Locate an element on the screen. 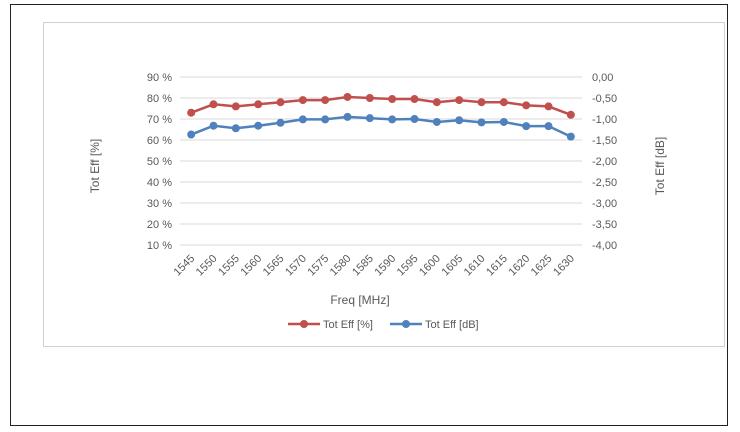 This screenshot has height=432, width=740. x-tick-label: 1560 is located at coordinates (251, 266).